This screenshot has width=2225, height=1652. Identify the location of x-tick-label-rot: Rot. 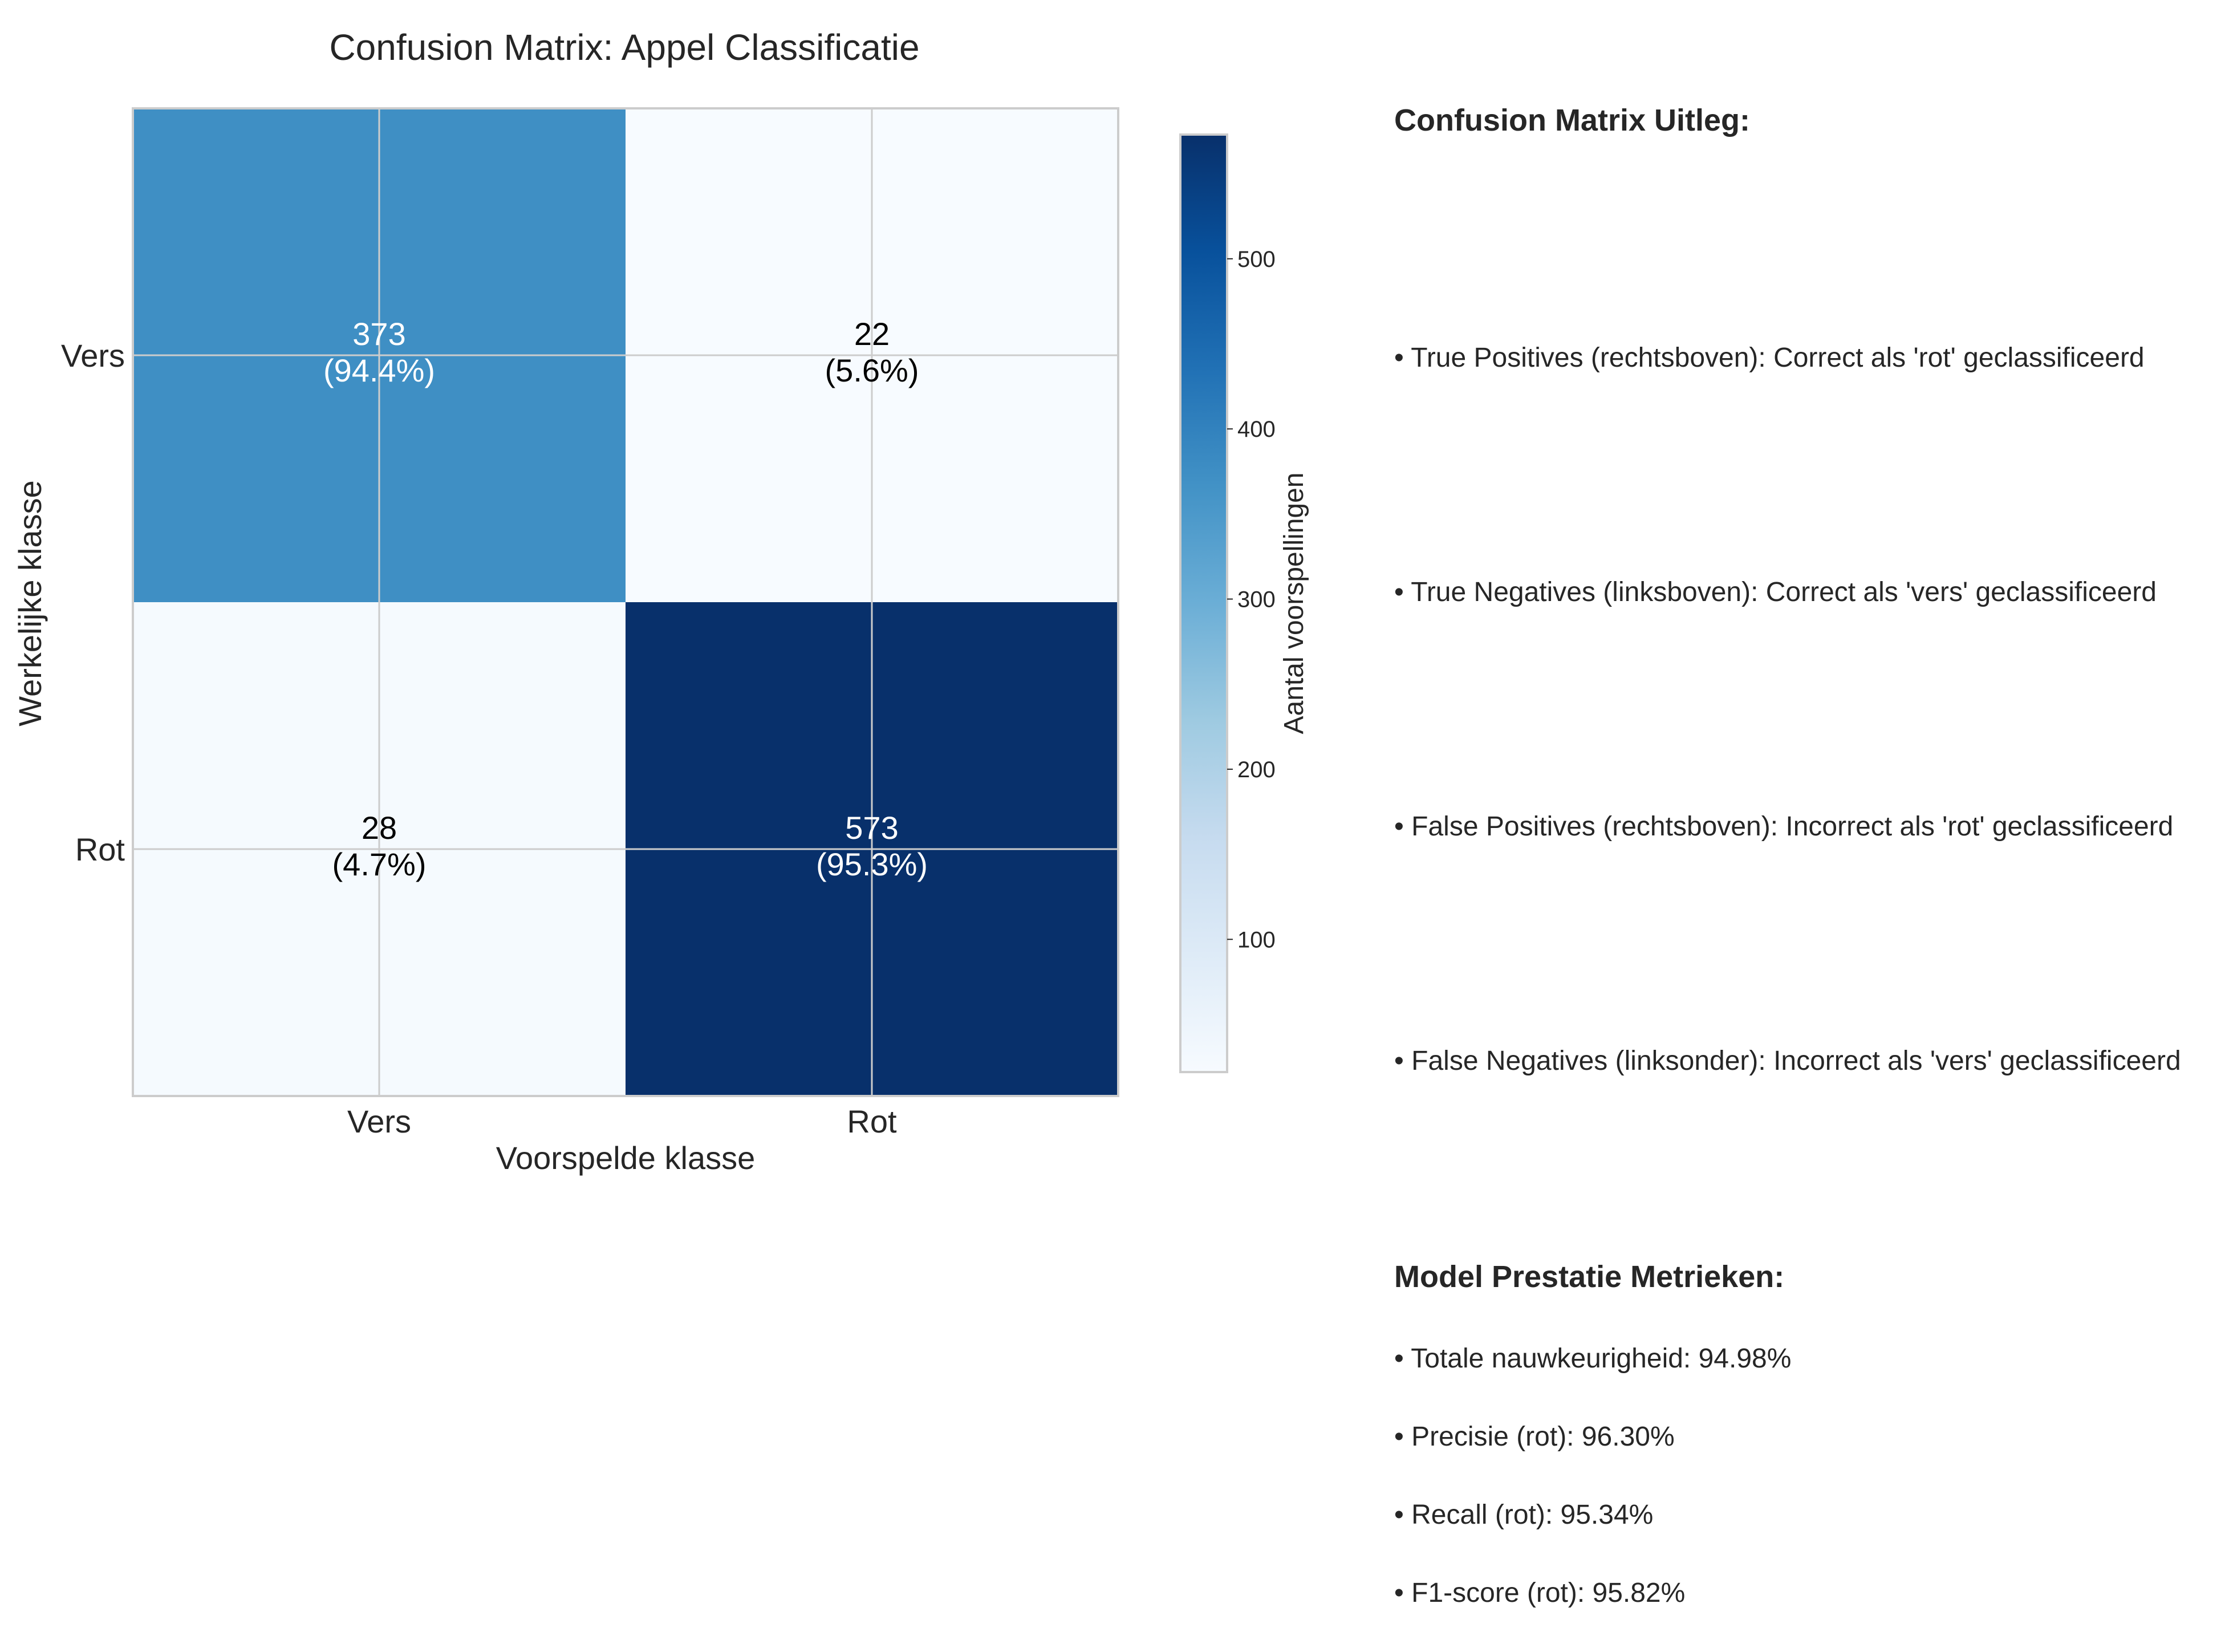
(872, 1121).